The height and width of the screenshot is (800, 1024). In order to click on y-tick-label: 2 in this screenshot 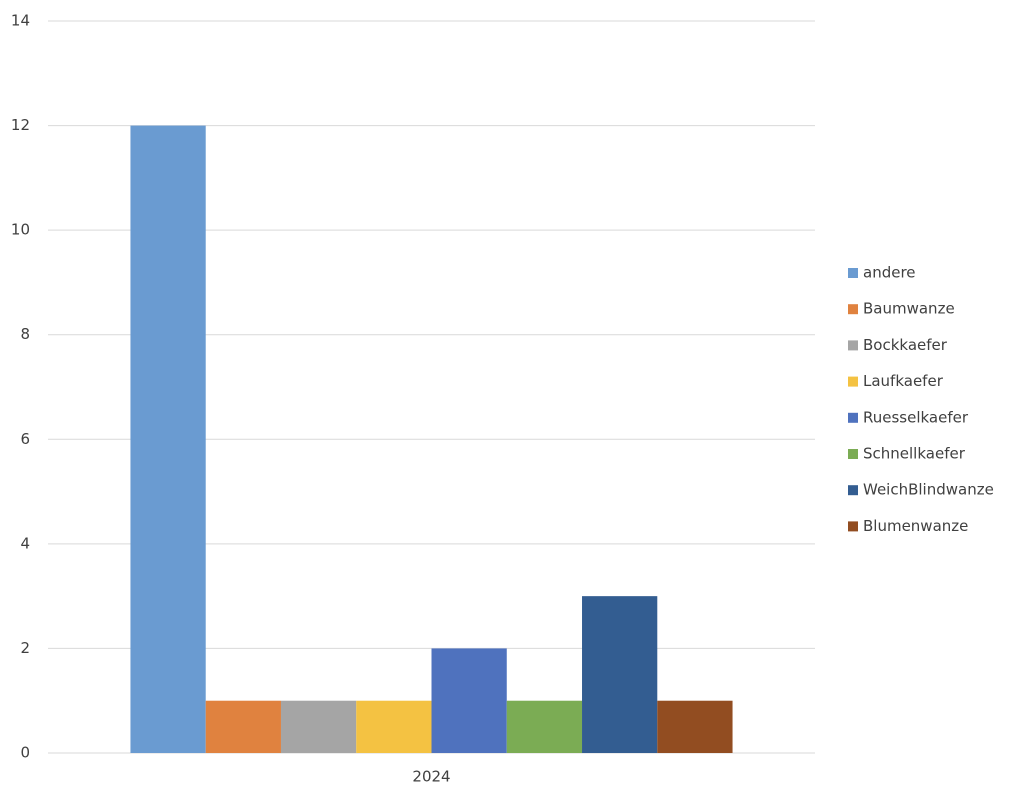, I will do `click(25, 648)`.